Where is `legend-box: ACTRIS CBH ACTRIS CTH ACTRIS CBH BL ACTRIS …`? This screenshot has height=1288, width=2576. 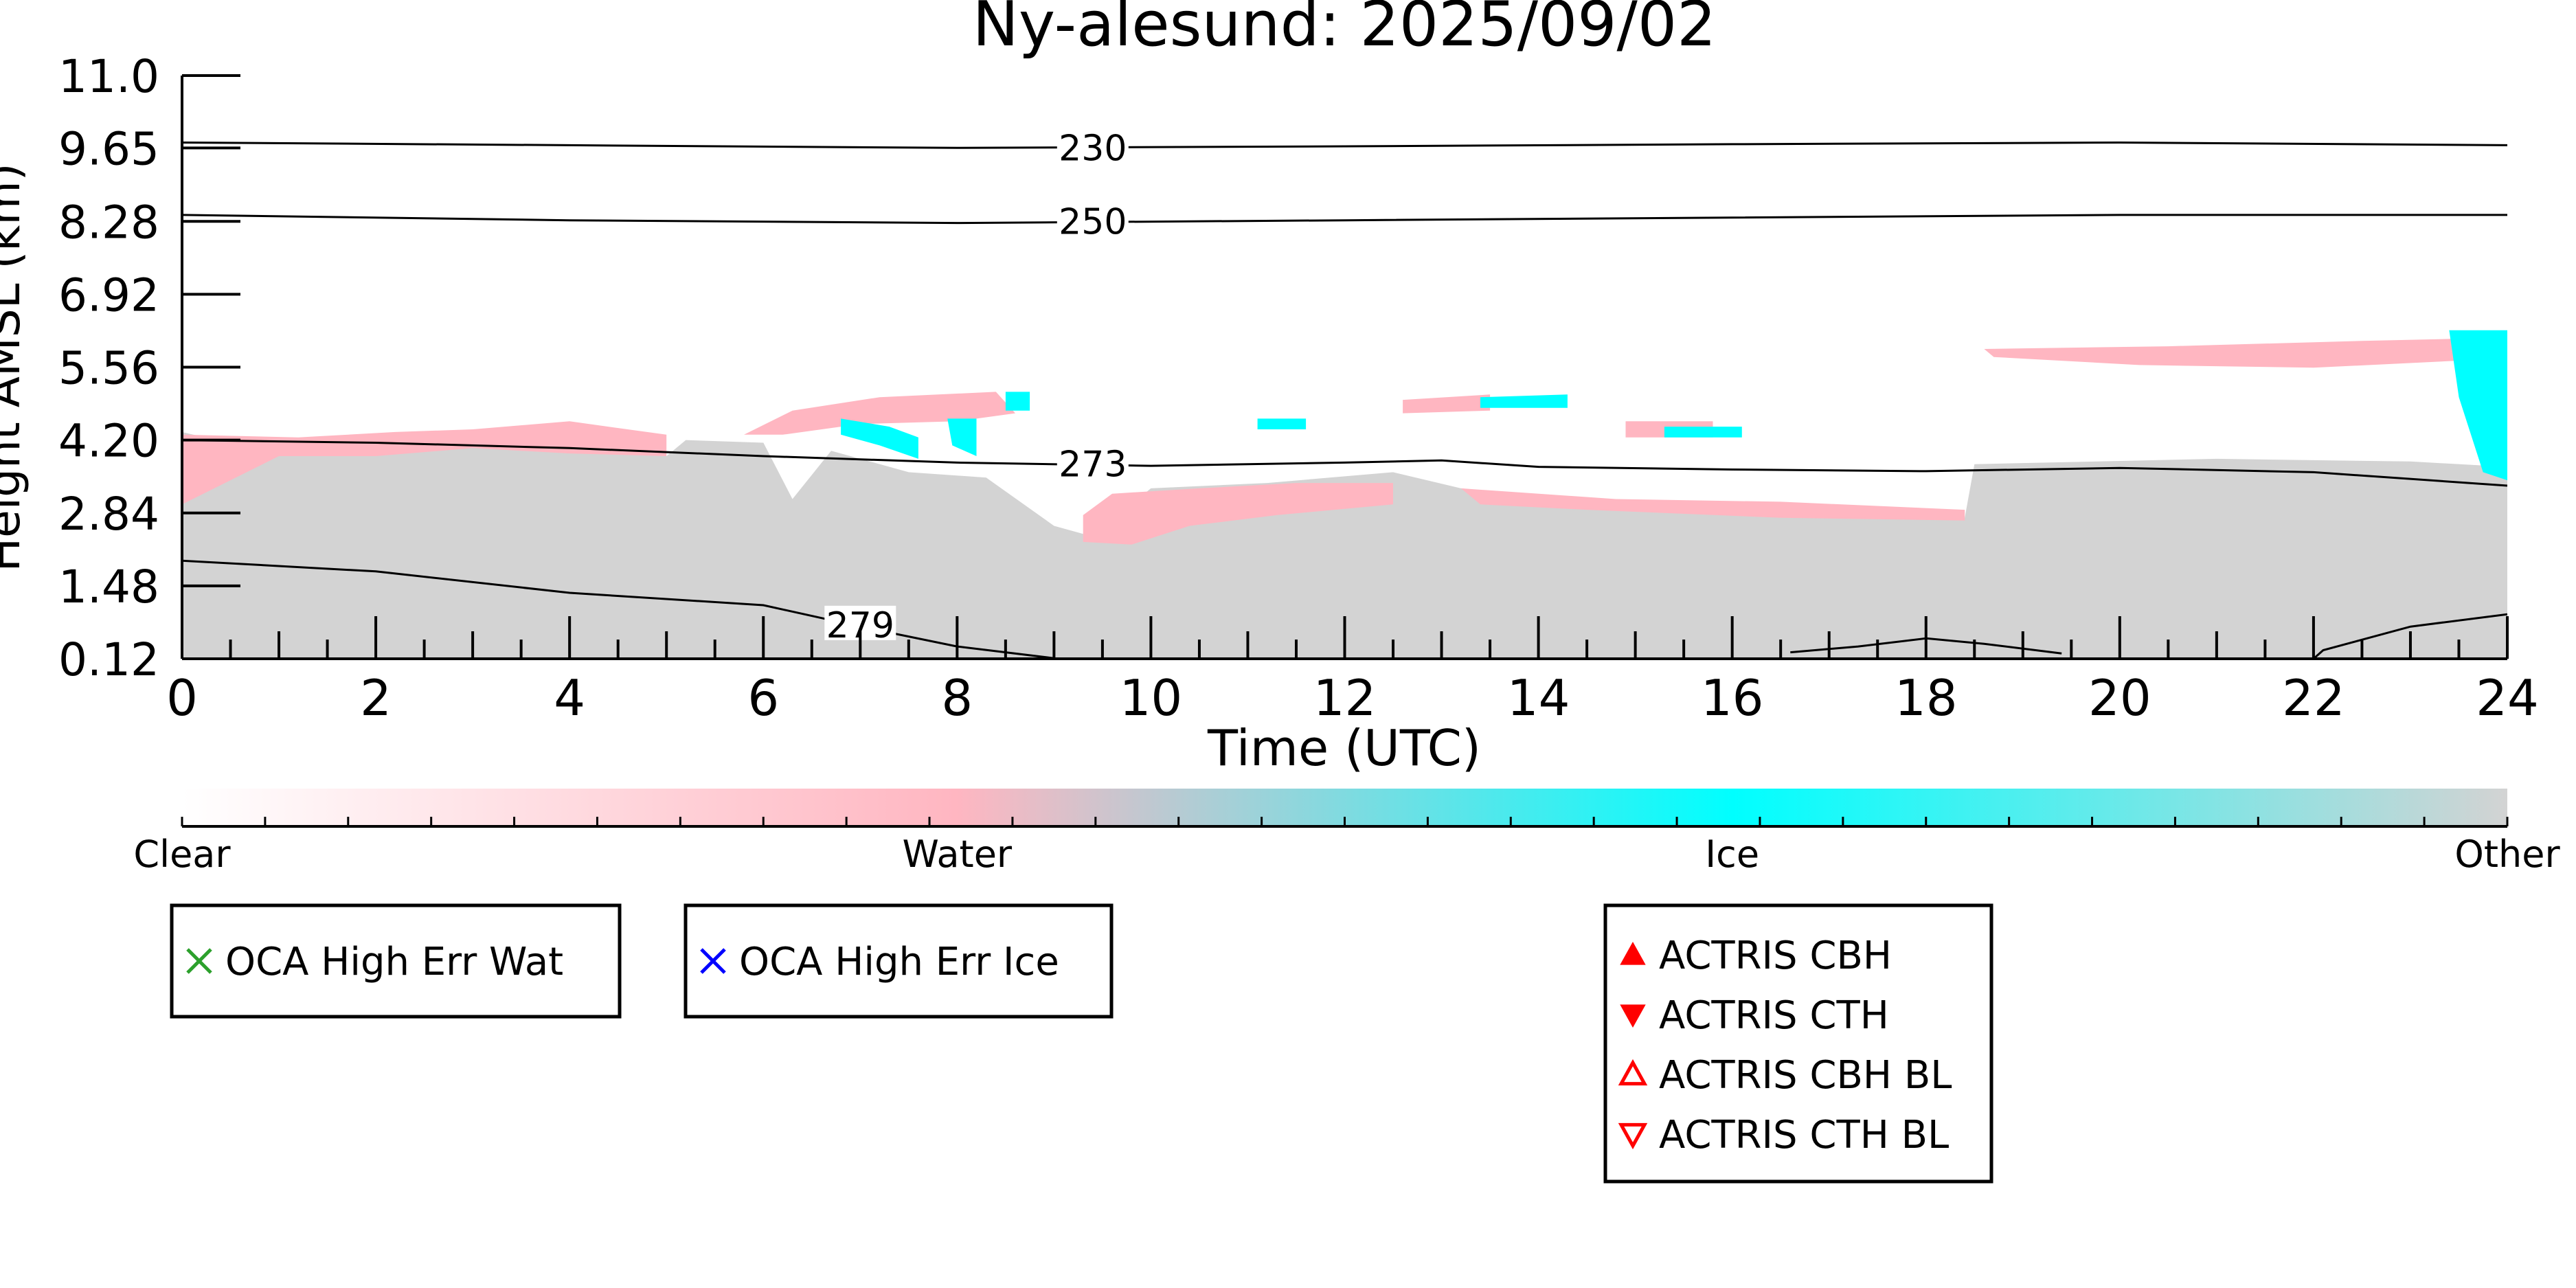 legend-box: ACTRIS CBH ACTRIS CTH ACTRIS CBH BL ACTRIS … is located at coordinates (1798, 1043).